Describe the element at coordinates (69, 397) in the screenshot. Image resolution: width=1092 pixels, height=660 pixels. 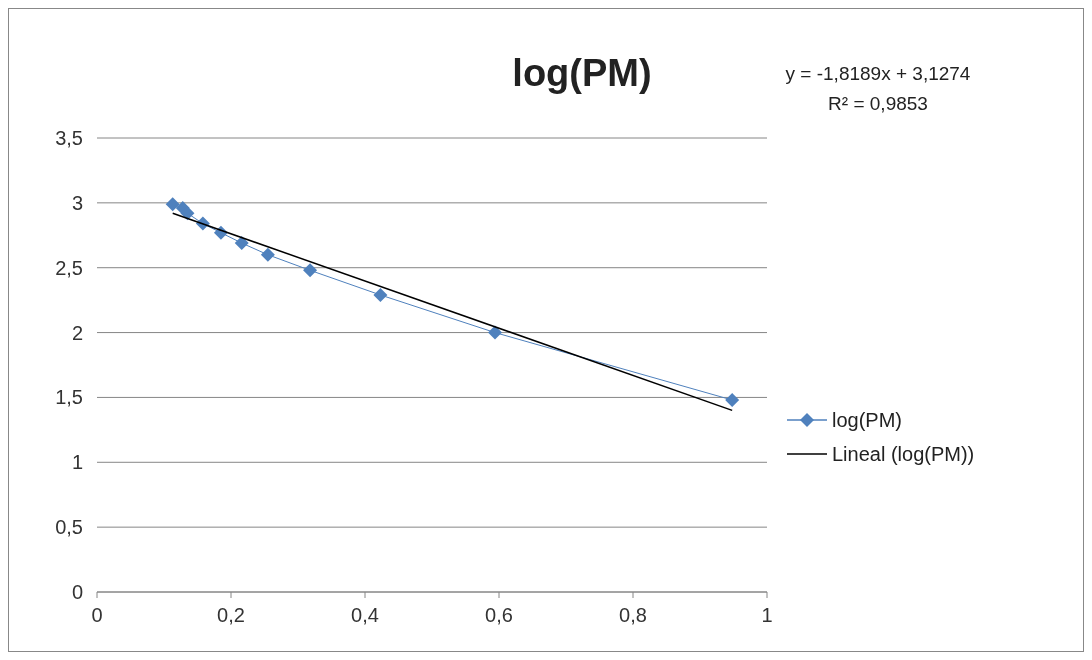
I see `y-tick-label: 1,5` at that location.